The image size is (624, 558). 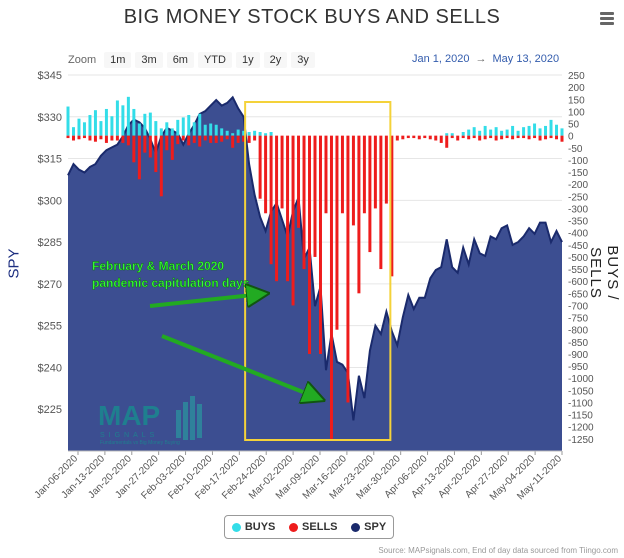 I want to click on y-right-tick-label: -550, so click(x=578, y=270).